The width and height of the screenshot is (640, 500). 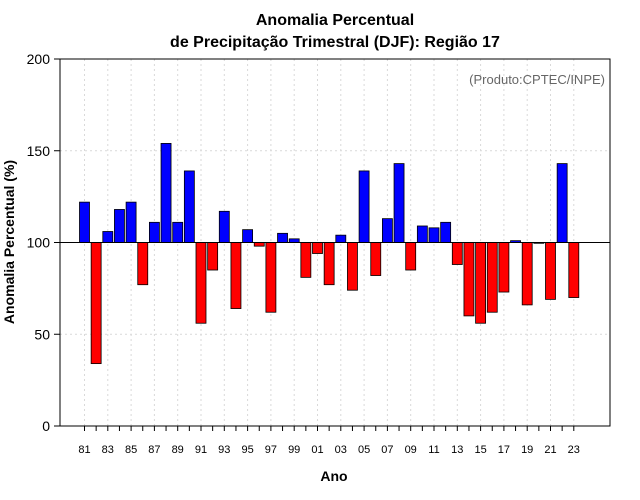 What do you see at coordinates (364, 450) in the screenshot?
I see `x-tick-label: 05` at bounding box center [364, 450].